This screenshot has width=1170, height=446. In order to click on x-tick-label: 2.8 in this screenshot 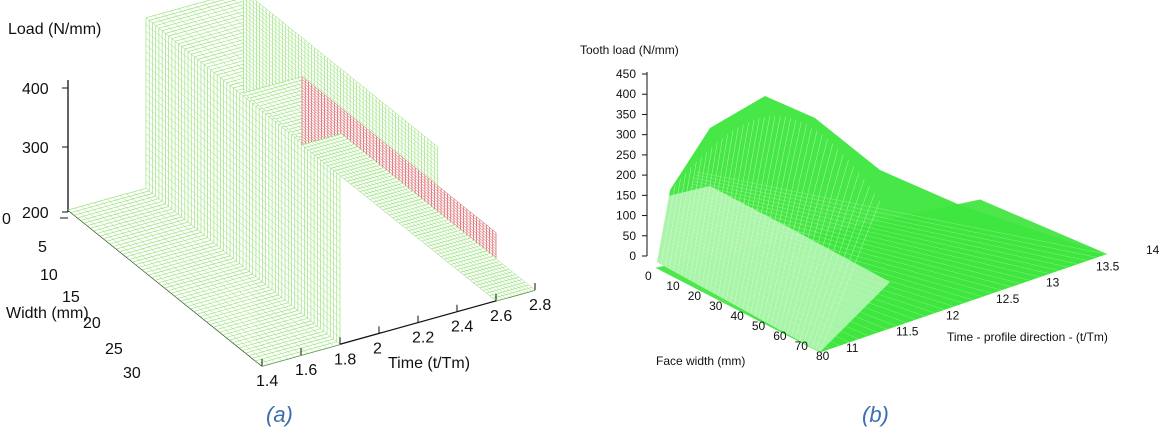, I will do `click(540, 305)`.